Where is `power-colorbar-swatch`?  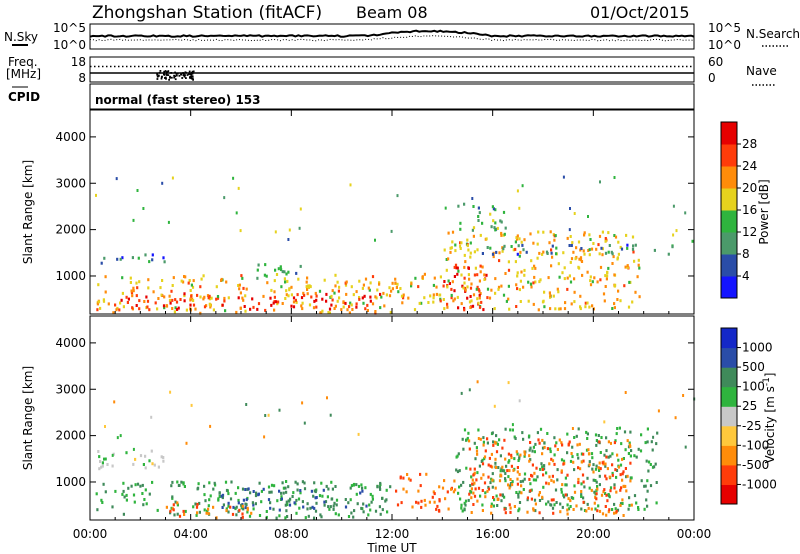 power-colorbar-swatch is located at coordinates (729, 243).